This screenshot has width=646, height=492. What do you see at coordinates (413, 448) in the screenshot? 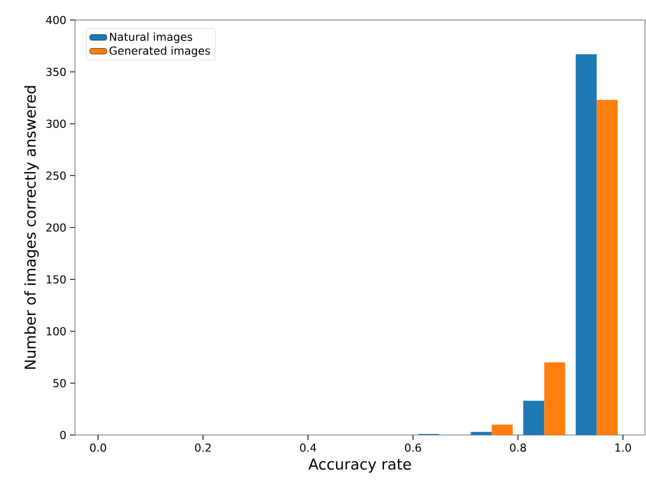
I see `x-tick-label: 0.6` at bounding box center [413, 448].